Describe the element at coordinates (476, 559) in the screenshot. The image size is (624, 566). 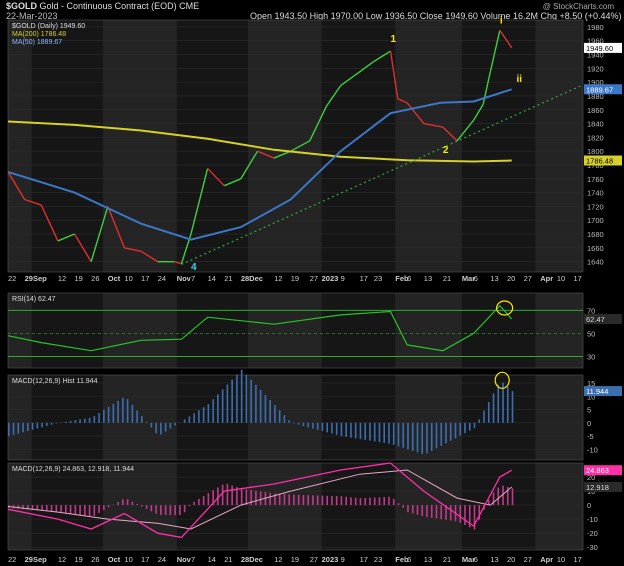
I see `x-tick-label: 6` at that location.